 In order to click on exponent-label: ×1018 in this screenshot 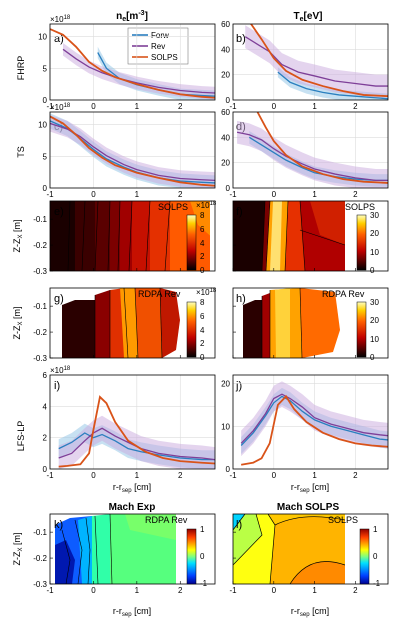, I will do `click(60, 107)`.